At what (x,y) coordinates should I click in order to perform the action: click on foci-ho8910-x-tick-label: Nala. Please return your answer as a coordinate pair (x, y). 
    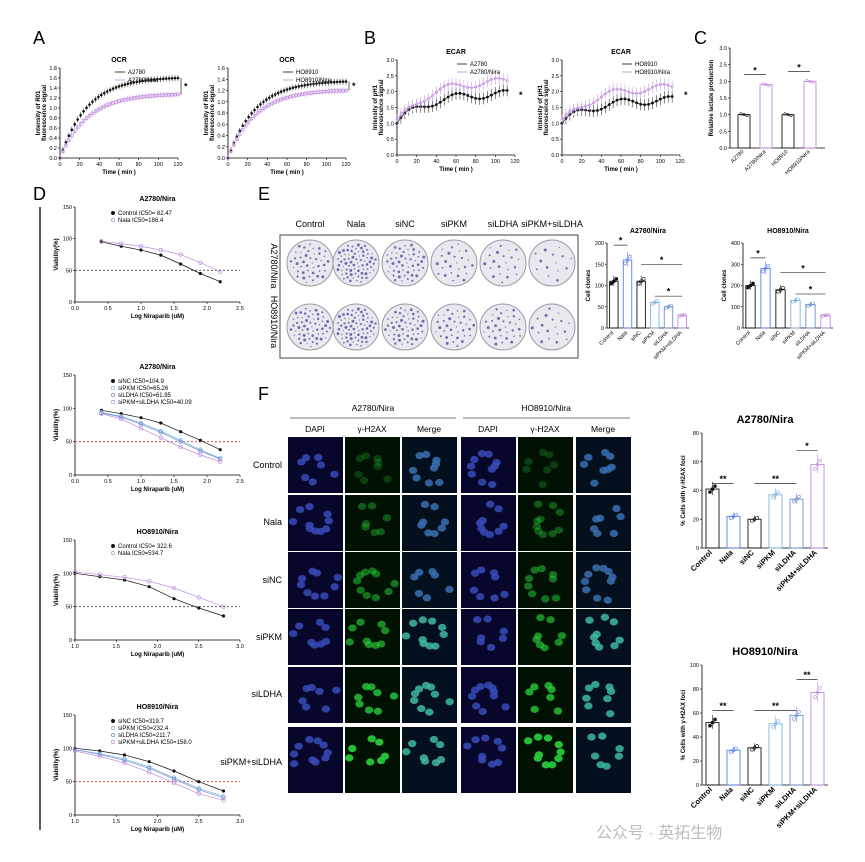
    Looking at the image, I should click on (726, 793).